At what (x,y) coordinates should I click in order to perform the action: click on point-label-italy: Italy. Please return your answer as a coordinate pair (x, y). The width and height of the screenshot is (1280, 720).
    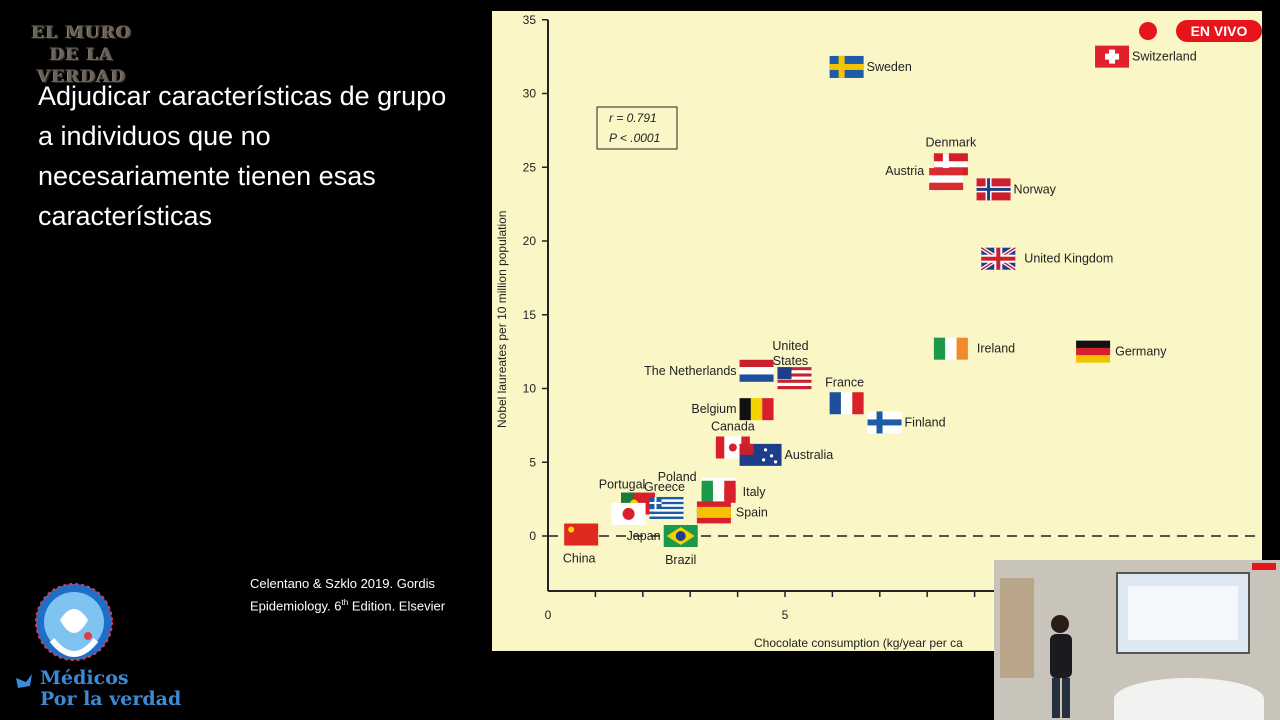
    Looking at the image, I should click on (755, 492).